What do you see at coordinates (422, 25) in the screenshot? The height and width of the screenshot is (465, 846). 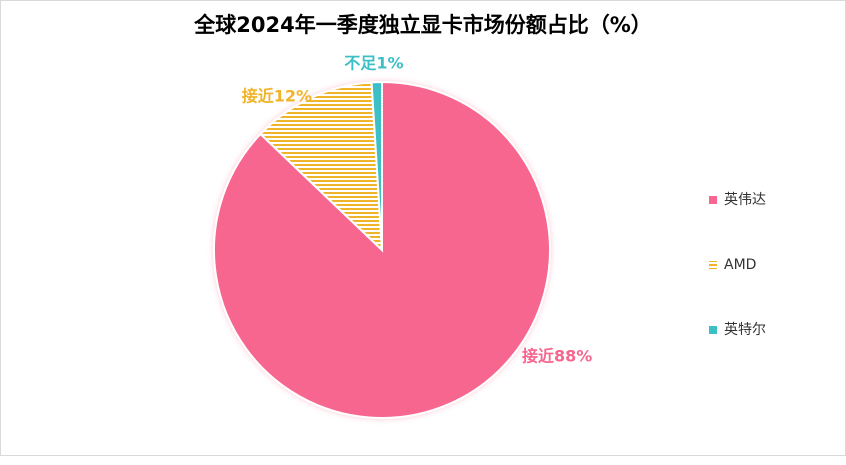 I see `chart-title: 全球2024年一季度独立显卡市场份额占比（%）` at bounding box center [422, 25].